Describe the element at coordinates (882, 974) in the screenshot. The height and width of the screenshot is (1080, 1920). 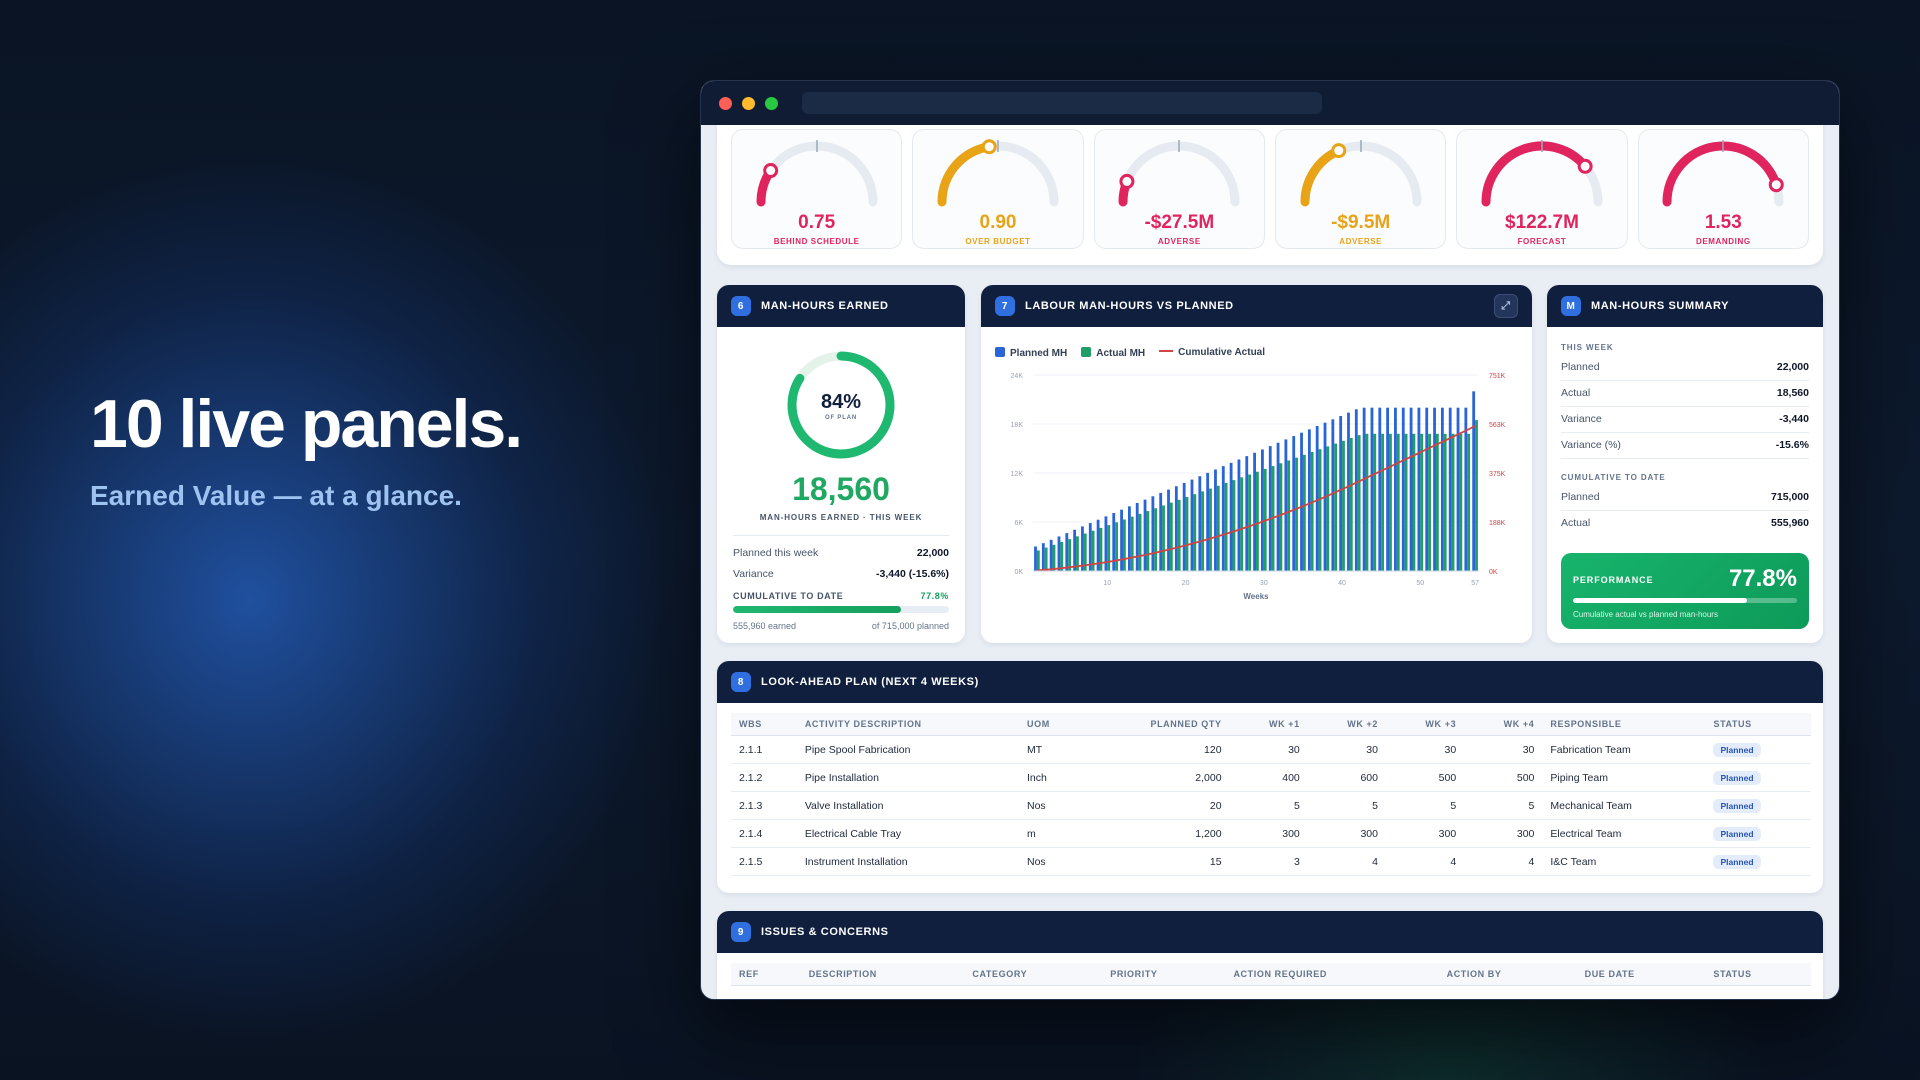
I see `column-header: DESCRIPTION` at that location.